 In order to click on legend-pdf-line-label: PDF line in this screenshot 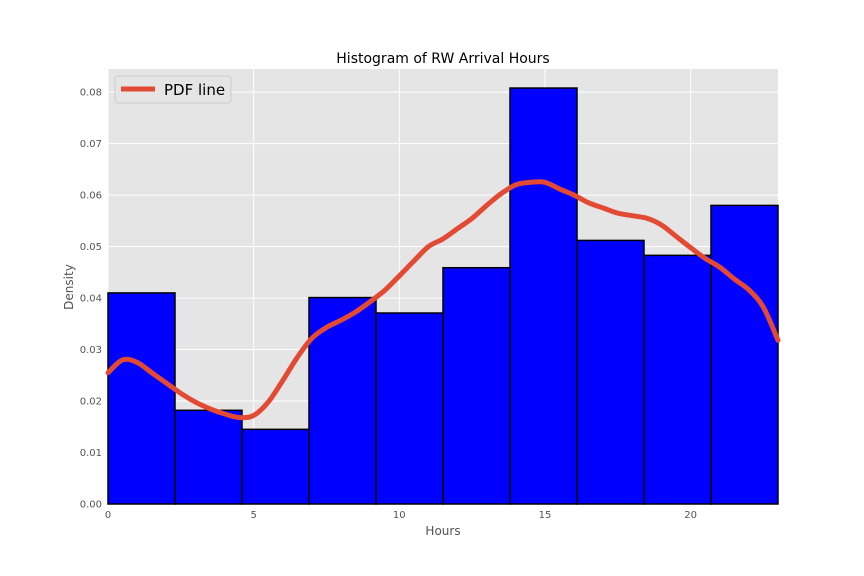, I will do `click(194, 90)`.